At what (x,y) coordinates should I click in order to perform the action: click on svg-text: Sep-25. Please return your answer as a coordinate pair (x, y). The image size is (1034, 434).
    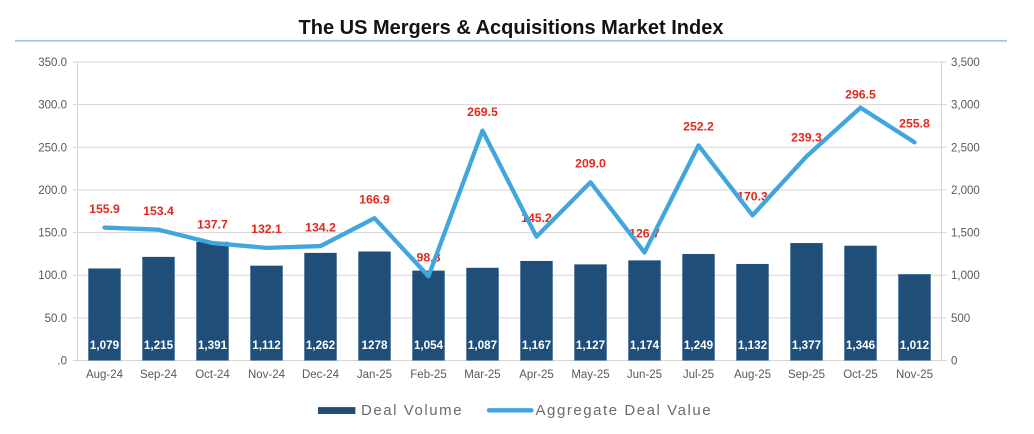
    Looking at the image, I should click on (806, 375).